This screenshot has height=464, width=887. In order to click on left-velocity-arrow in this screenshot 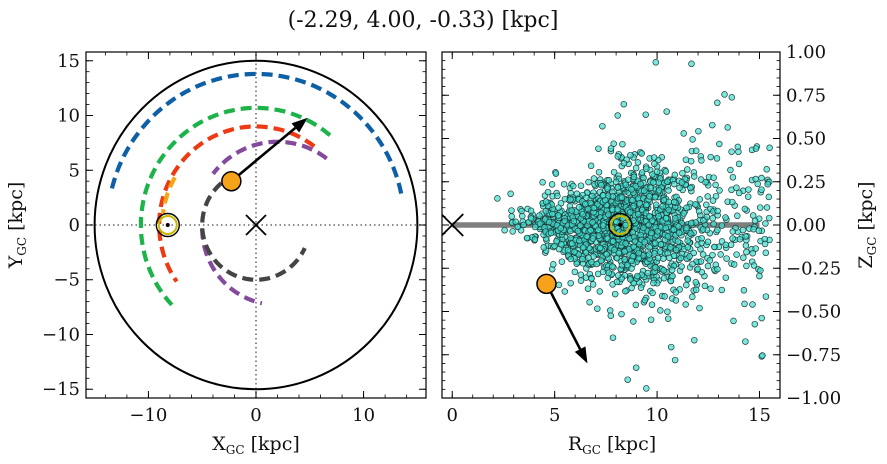, I will do `click(269, 150)`.